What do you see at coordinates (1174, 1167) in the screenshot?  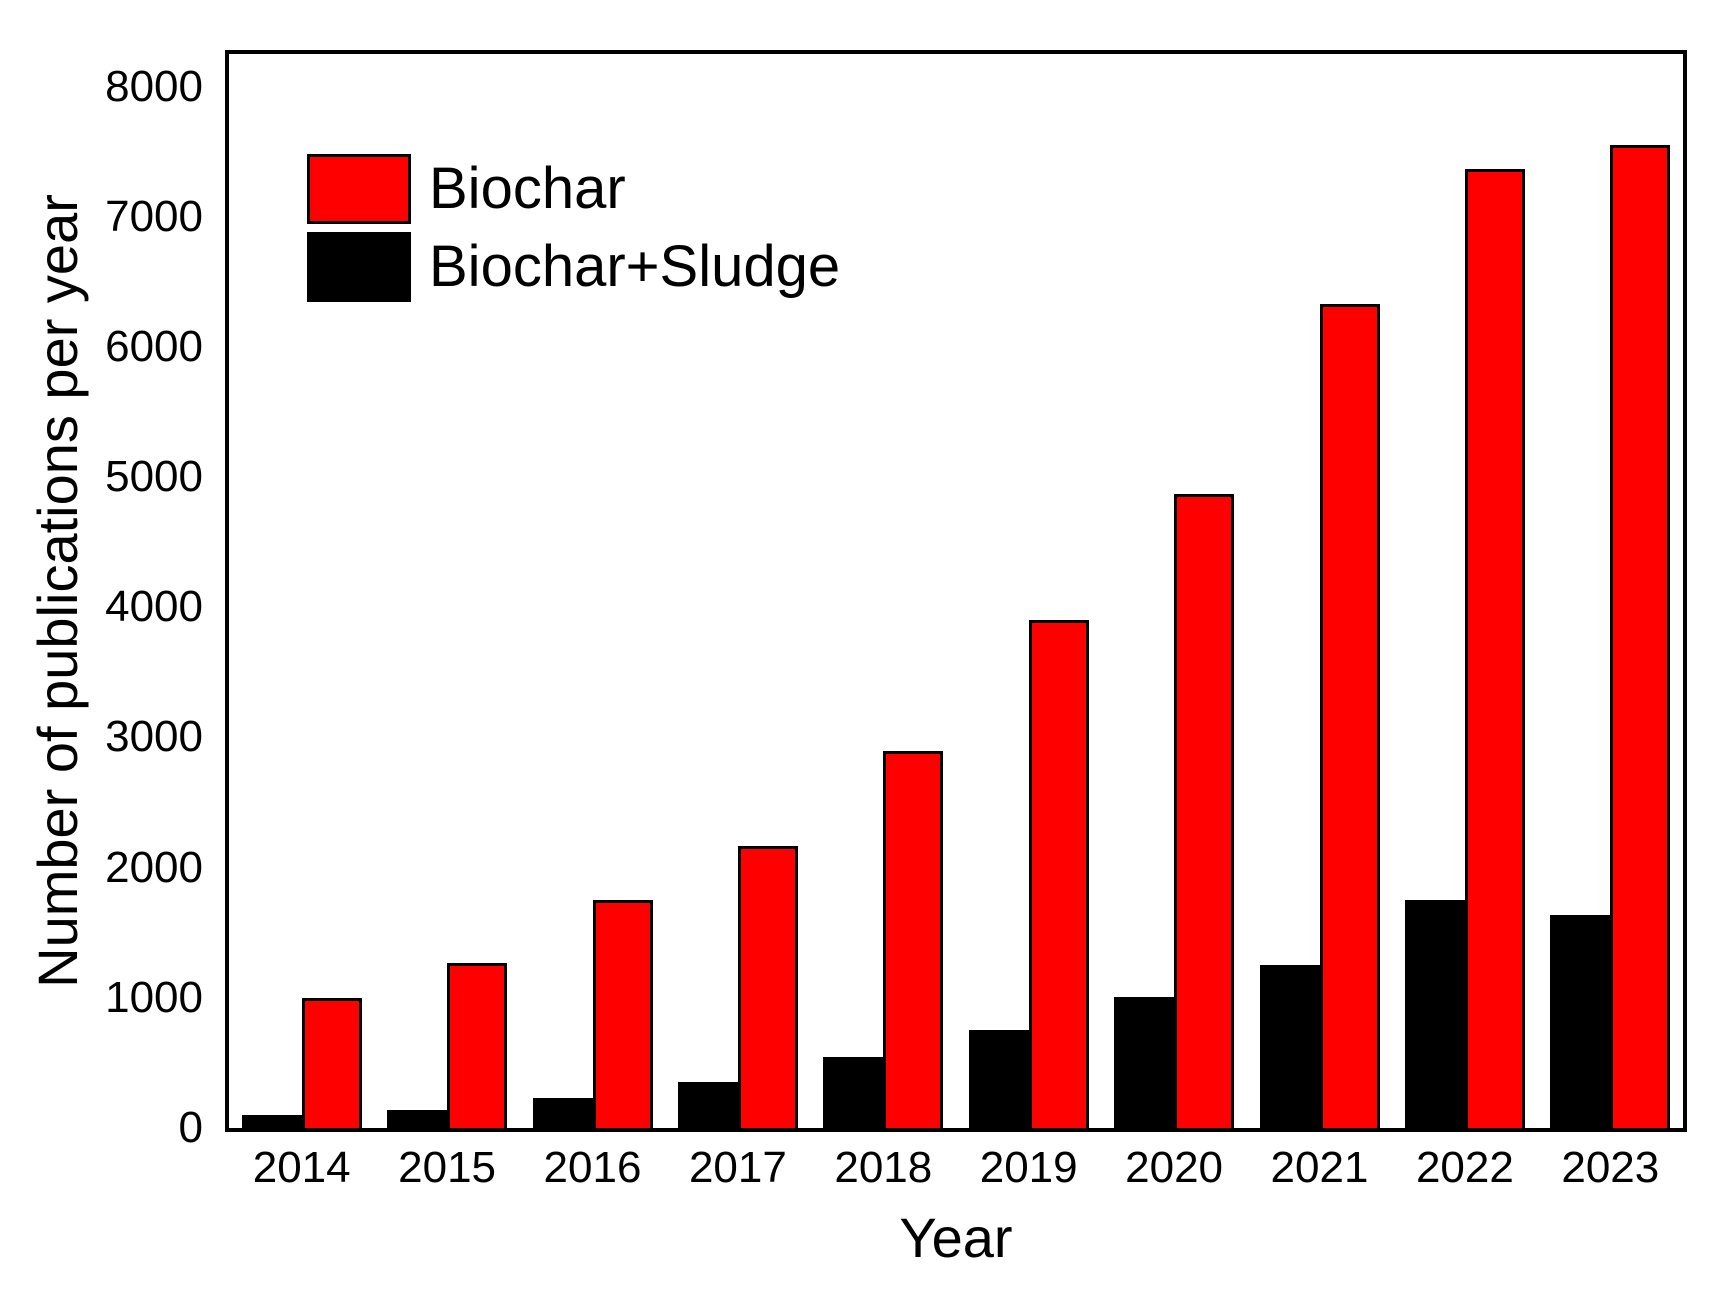 I see `x-tick-label: 2020` at bounding box center [1174, 1167].